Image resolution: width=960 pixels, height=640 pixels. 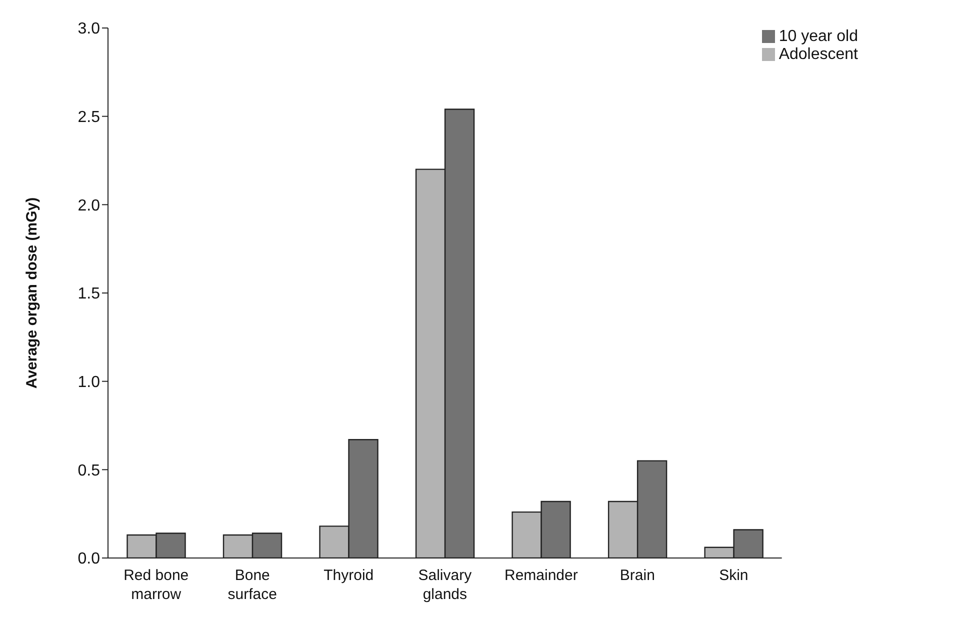 What do you see at coordinates (349, 575) in the screenshot?
I see `x-tick-label: Thyroid` at bounding box center [349, 575].